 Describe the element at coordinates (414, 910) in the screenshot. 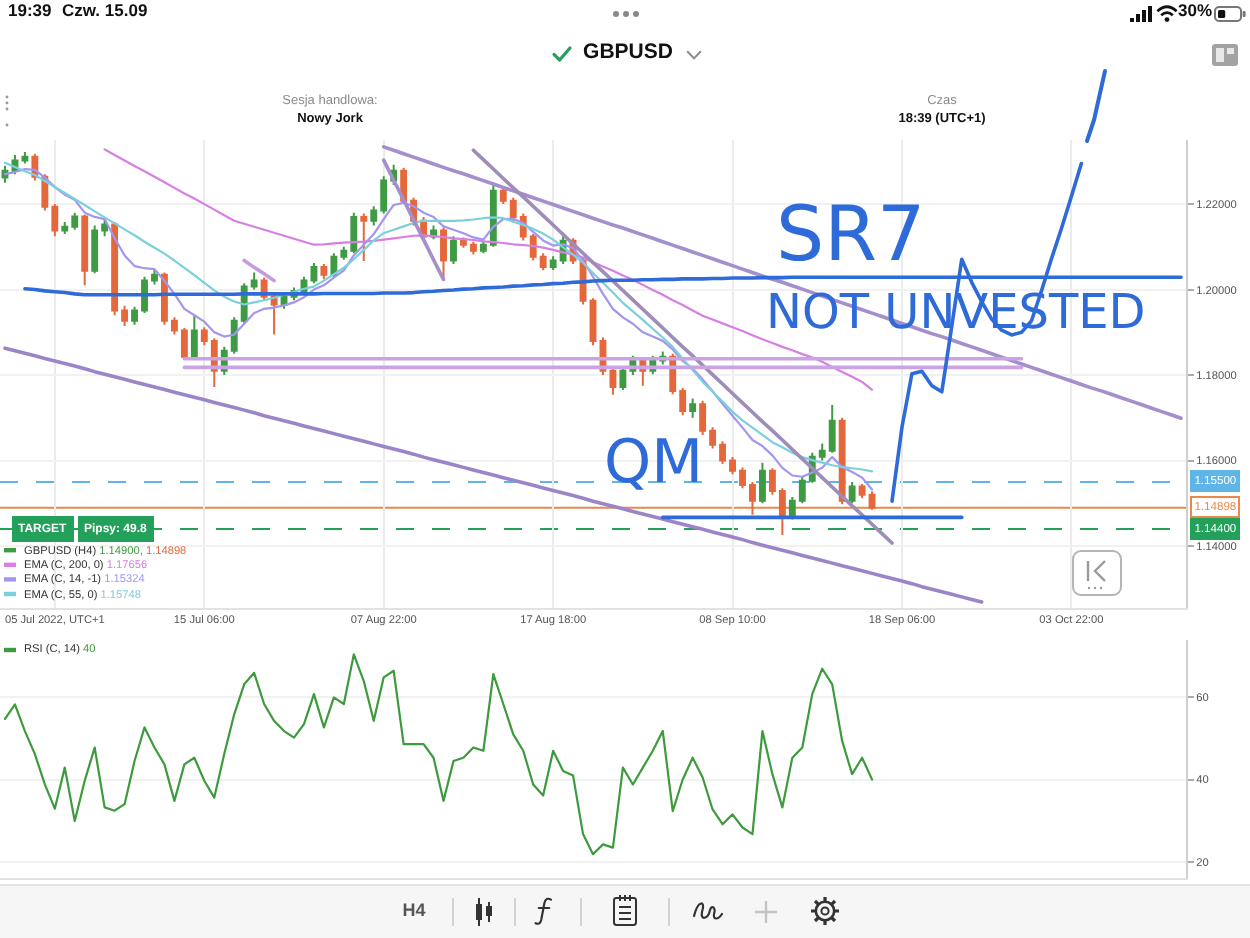

I see `text: H4` at that location.